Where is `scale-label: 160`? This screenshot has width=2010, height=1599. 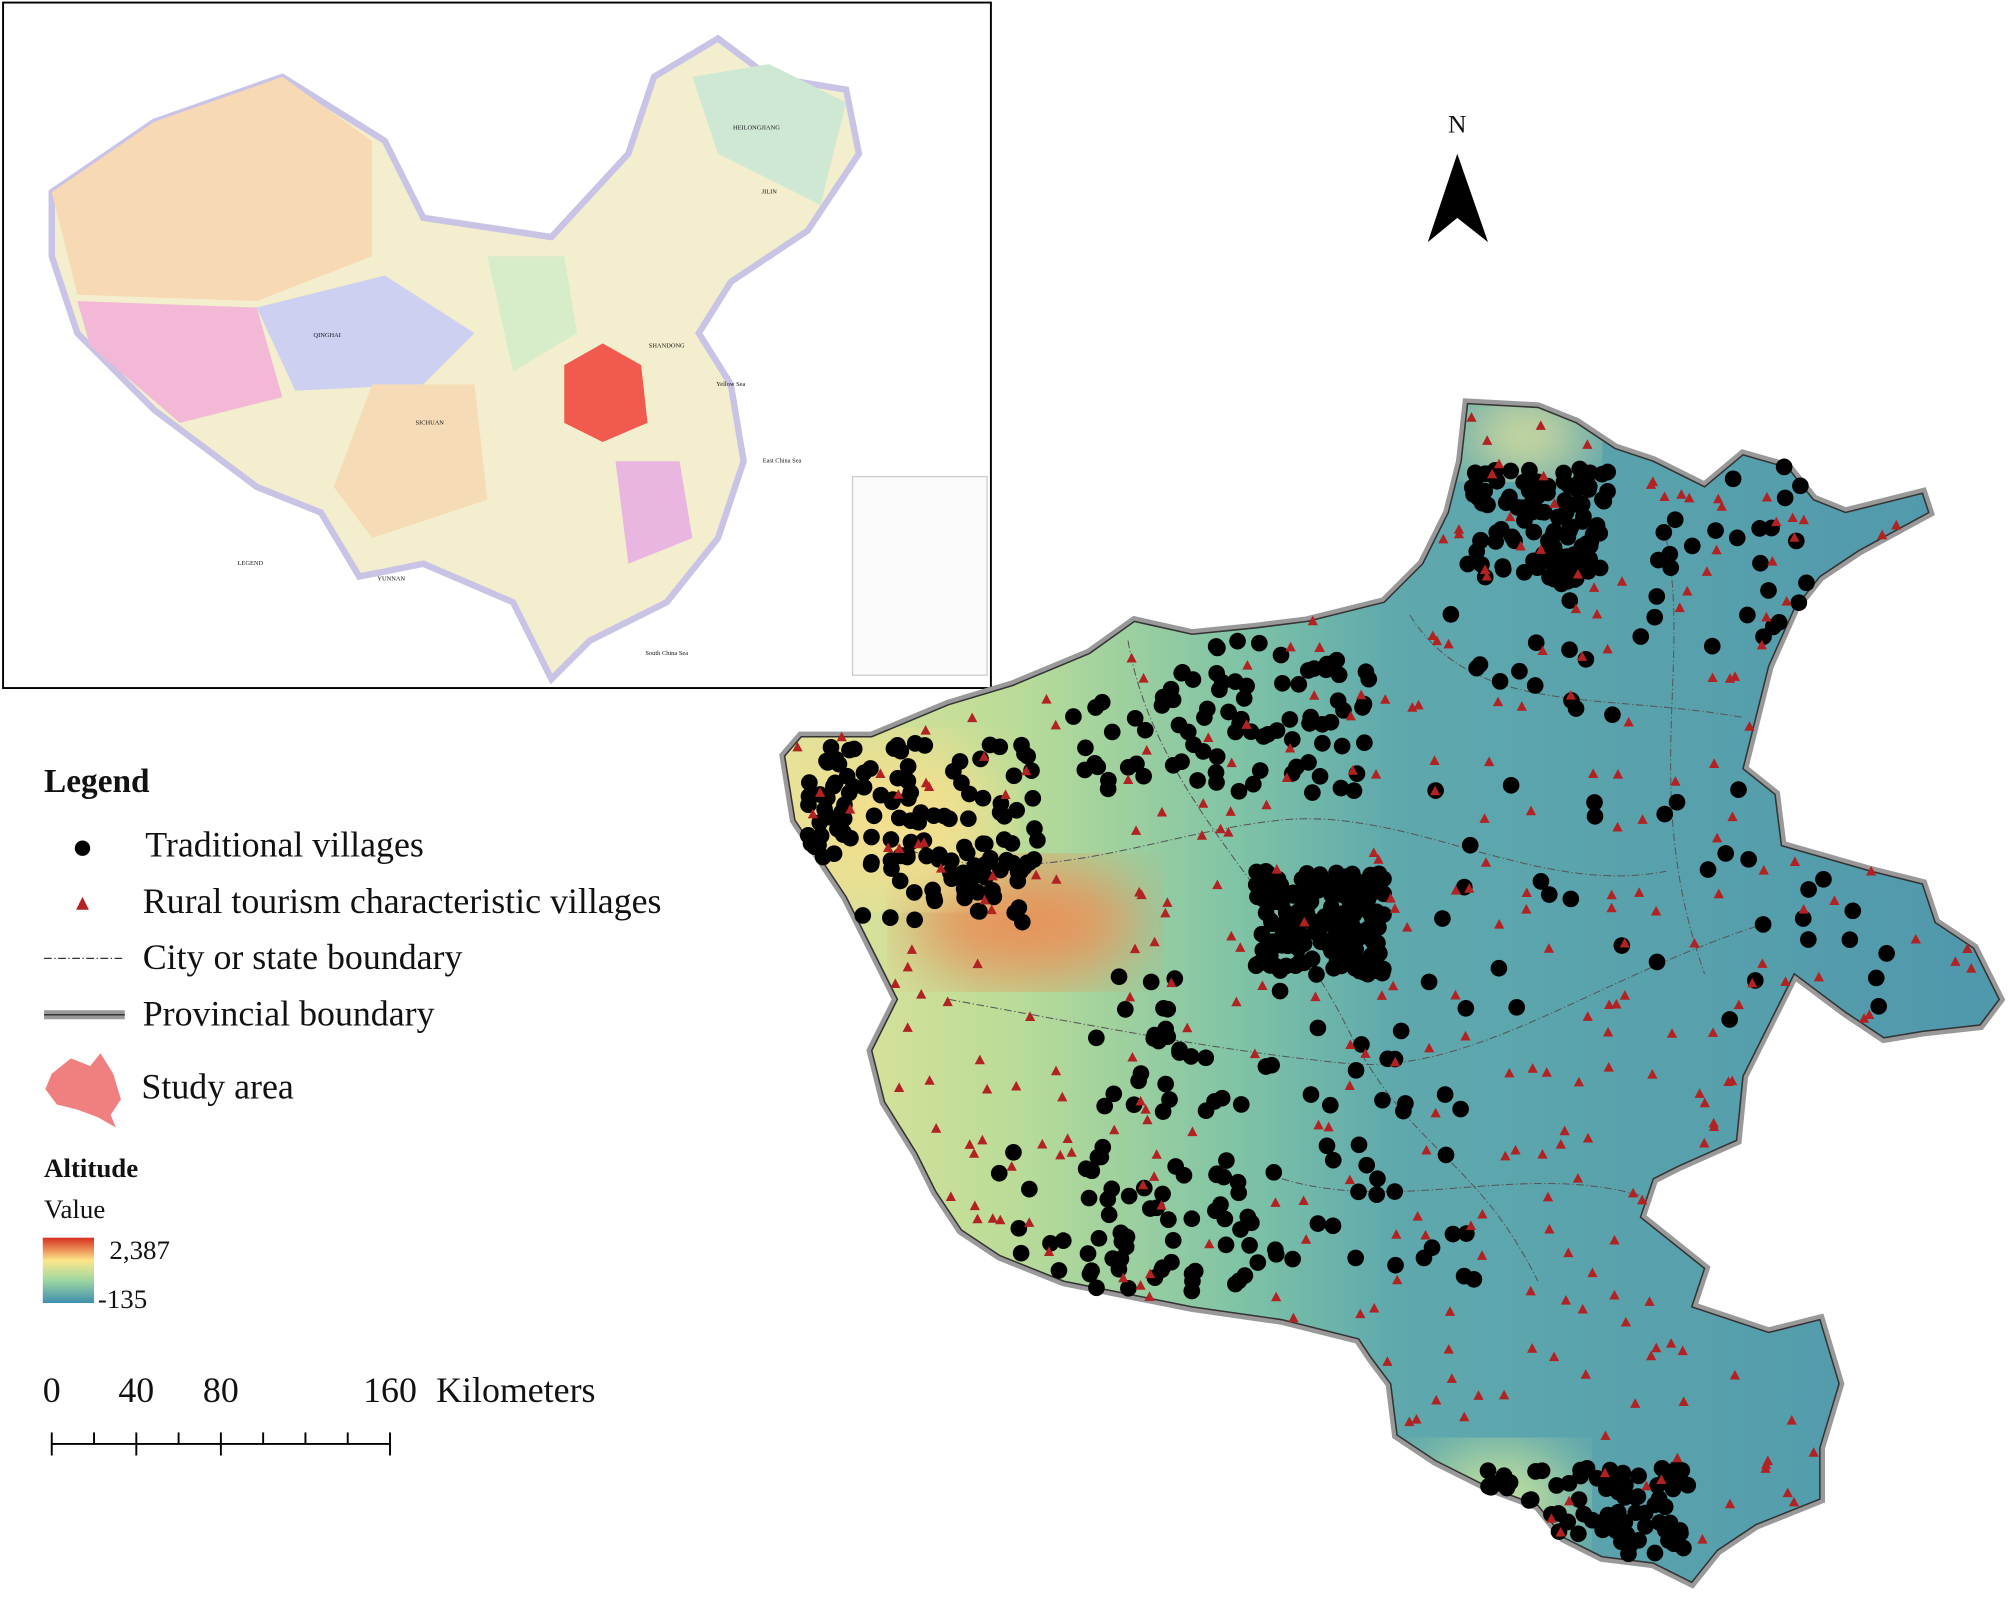
scale-label: 160 is located at coordinates (390, 1390).